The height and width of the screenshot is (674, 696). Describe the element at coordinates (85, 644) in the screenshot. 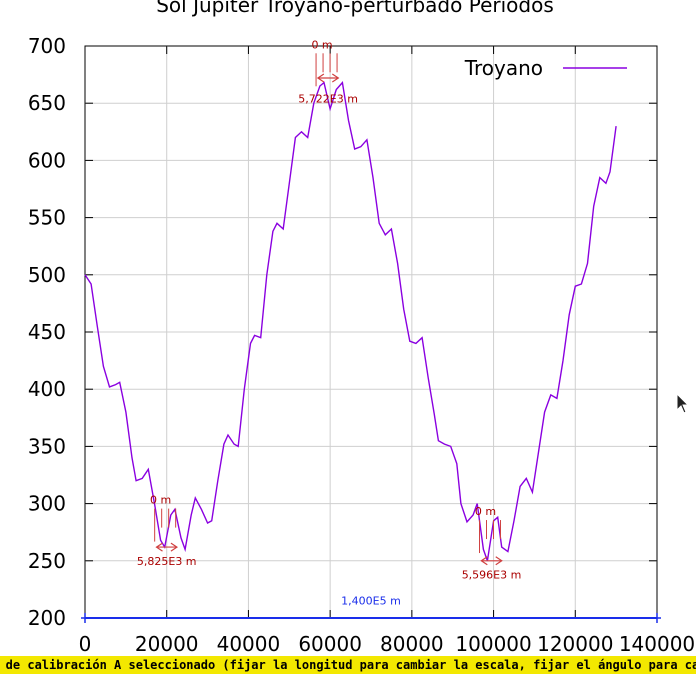

I see `x-tick-label: 0` at that location.